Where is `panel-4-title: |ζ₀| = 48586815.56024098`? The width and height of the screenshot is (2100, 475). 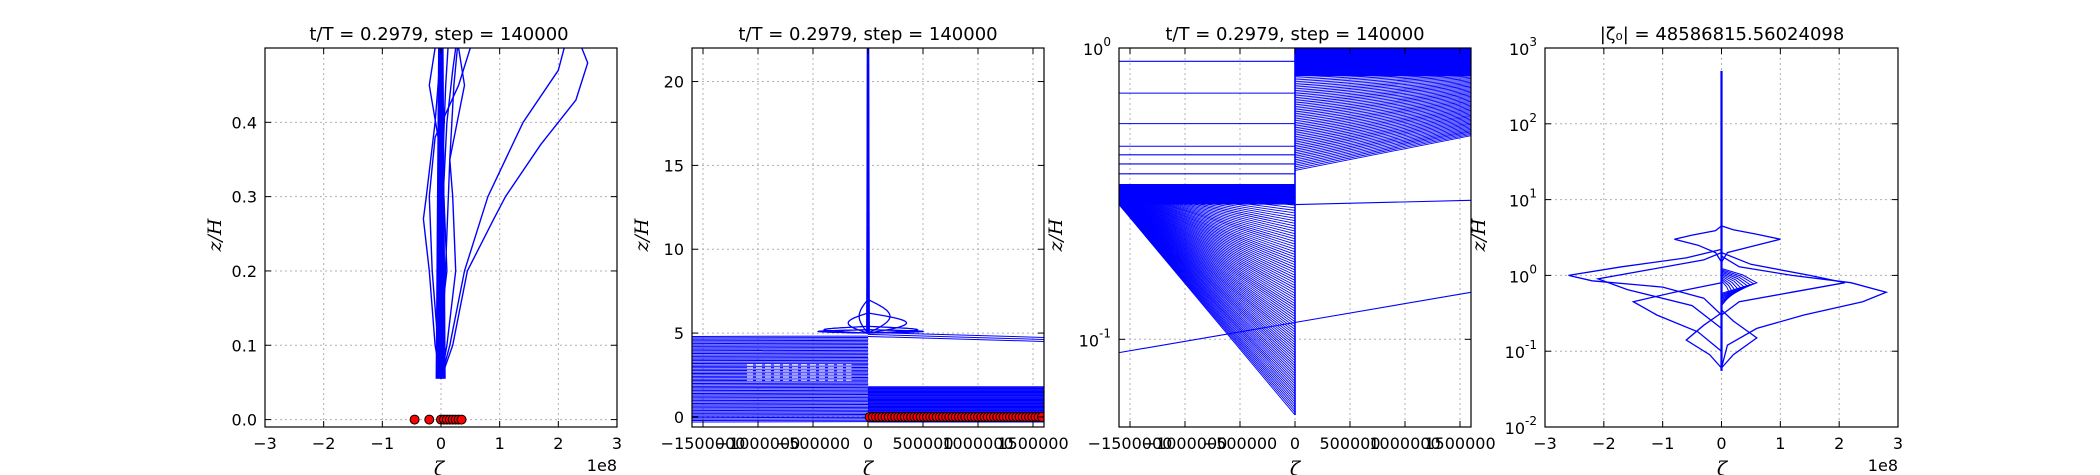 panel-4-title: |ζ₀| = 48586815.56024098 is located at coordinates (1722, 34).